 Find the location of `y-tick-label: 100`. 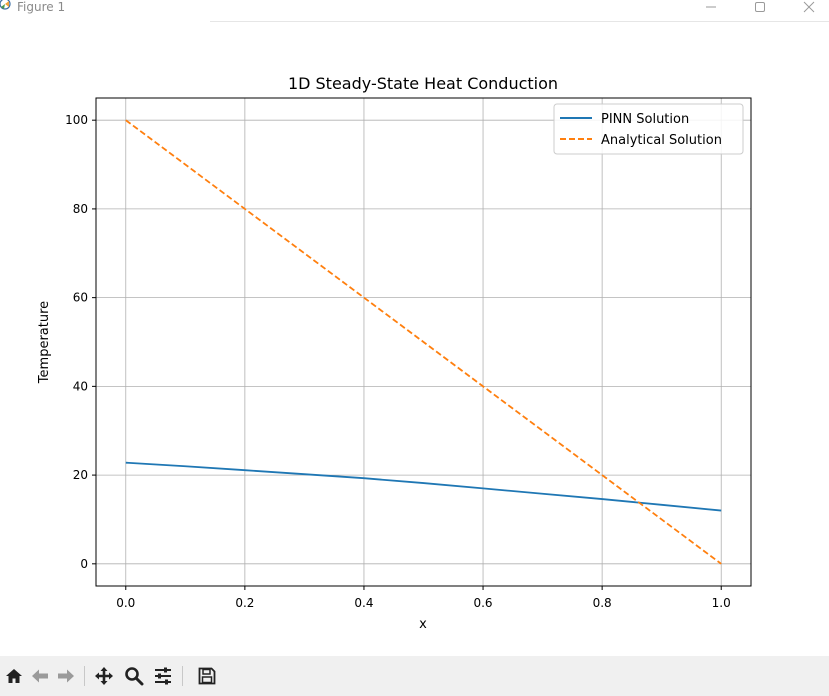

y-tick-label: 100 is located at coordinates (76, 120).